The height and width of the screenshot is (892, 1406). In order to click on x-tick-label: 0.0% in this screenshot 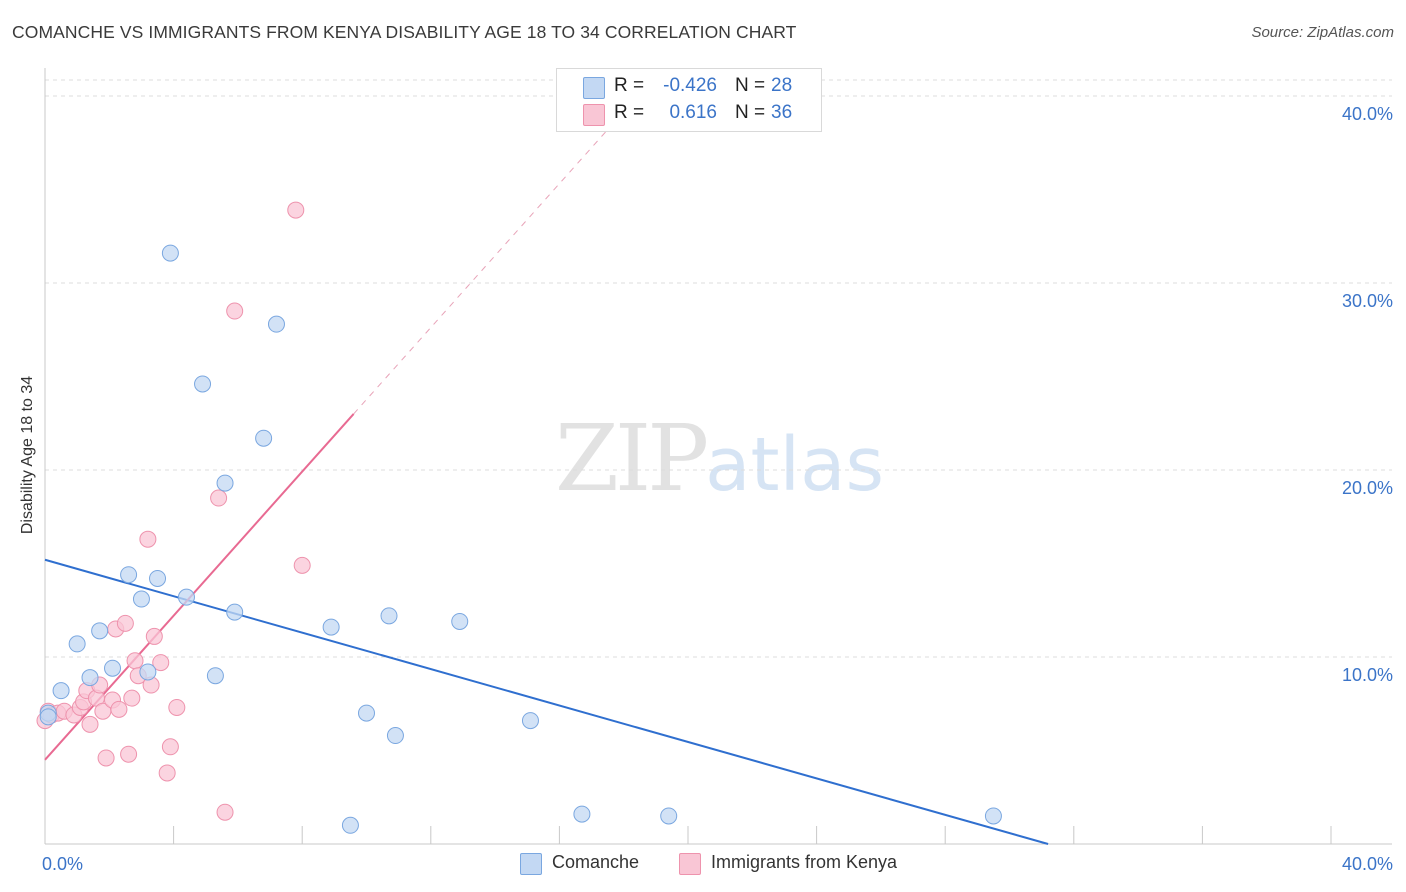, I will do `click(62, 864)`.